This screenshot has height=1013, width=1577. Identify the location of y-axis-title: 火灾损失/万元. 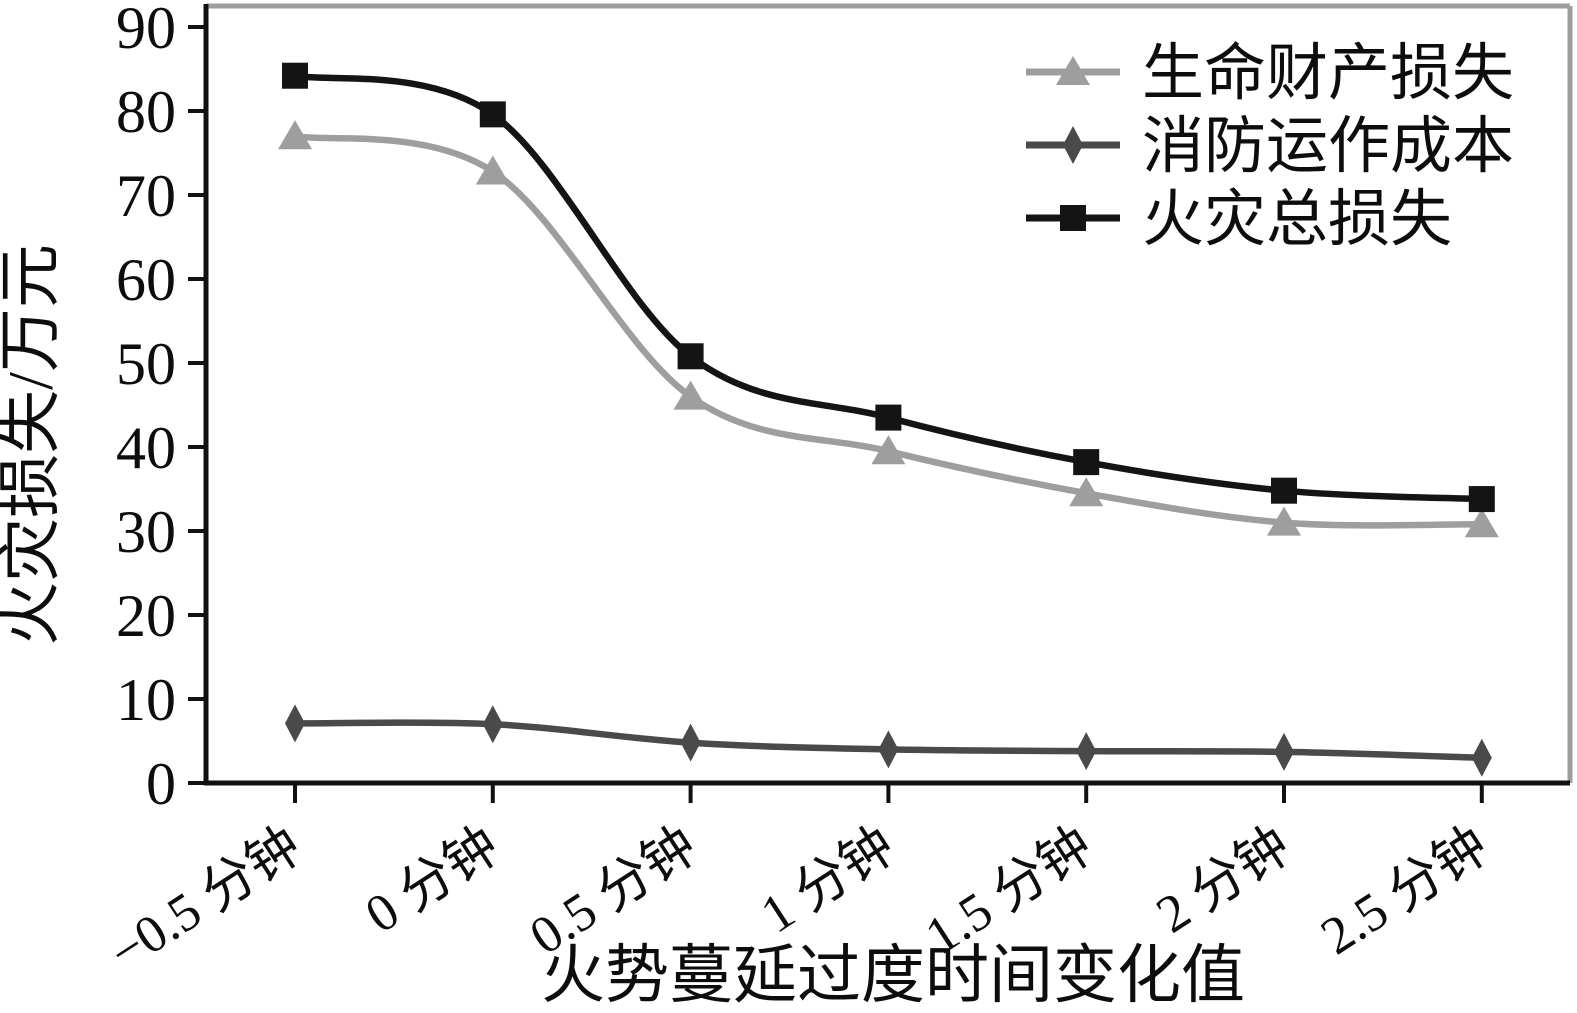
(33, 445).